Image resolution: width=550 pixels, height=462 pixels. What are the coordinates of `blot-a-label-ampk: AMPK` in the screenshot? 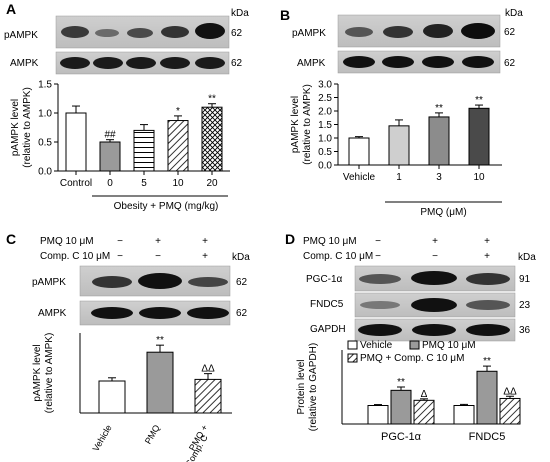 It's located at (24, 63).